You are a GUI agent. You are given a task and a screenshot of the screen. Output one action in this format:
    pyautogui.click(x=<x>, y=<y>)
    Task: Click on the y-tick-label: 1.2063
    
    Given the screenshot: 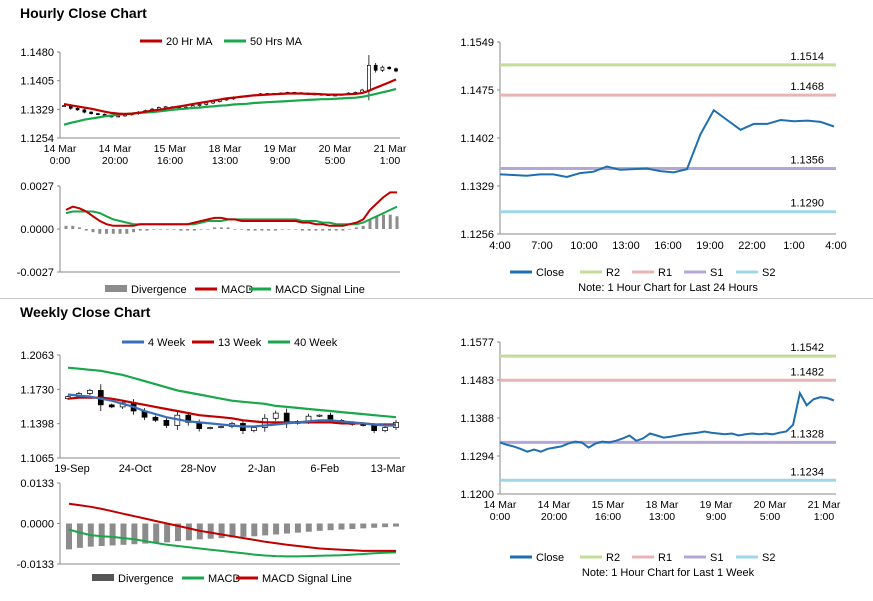 What is the action you would take?
    pyautogui.click(x=37, y=356)
    